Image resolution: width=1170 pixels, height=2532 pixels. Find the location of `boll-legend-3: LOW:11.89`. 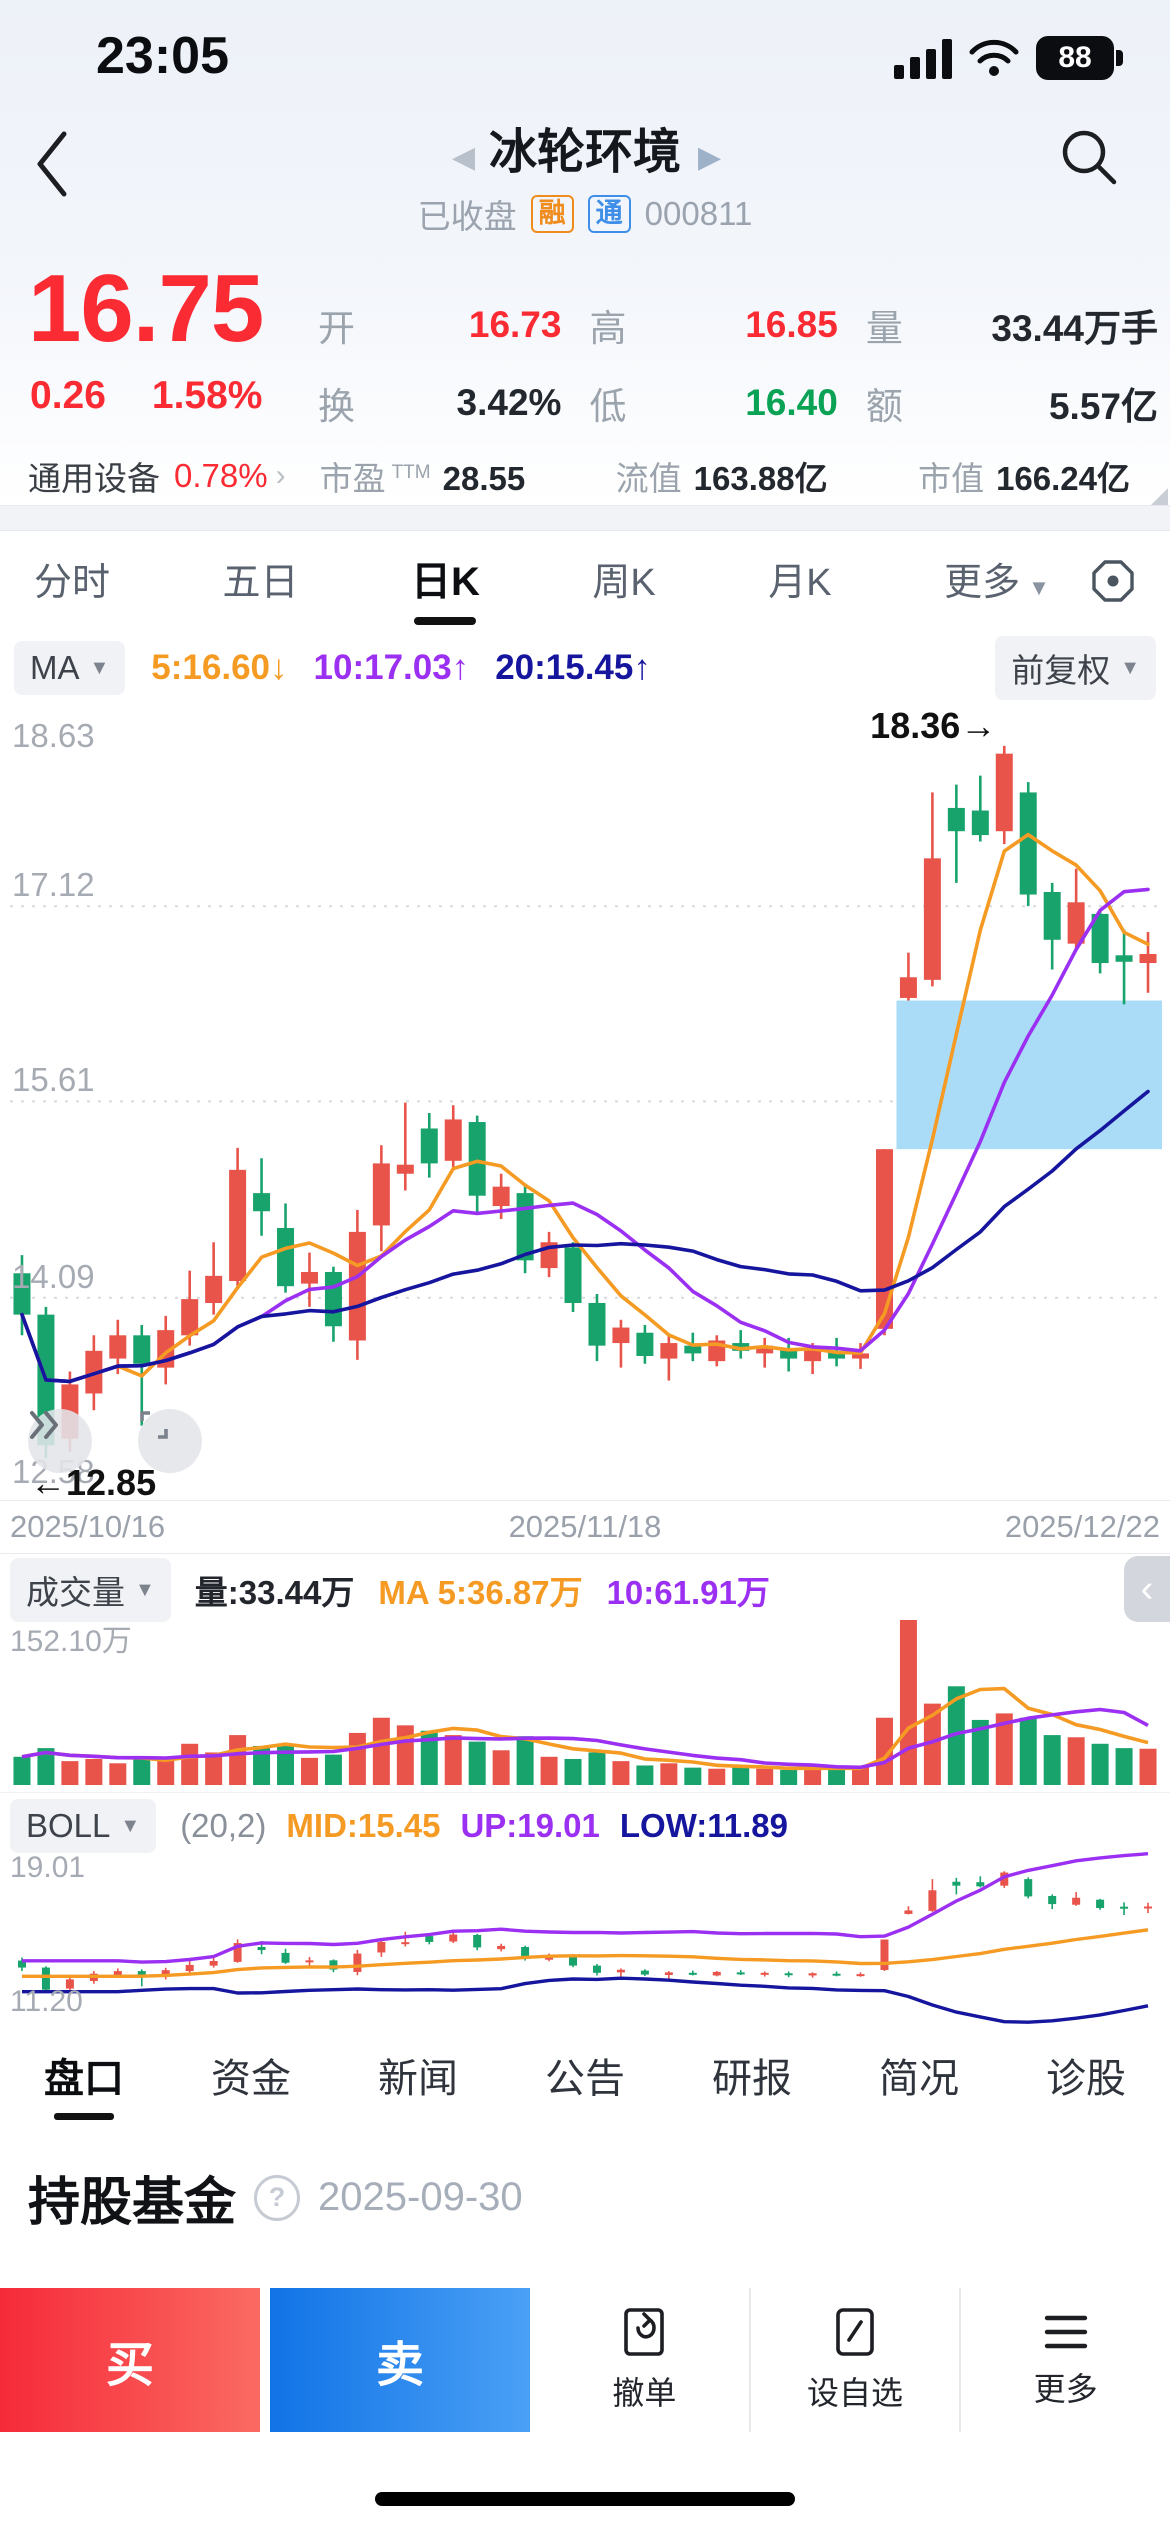

boll-legend-3: LOW:11.89 is located at coordinates (704, 1825).